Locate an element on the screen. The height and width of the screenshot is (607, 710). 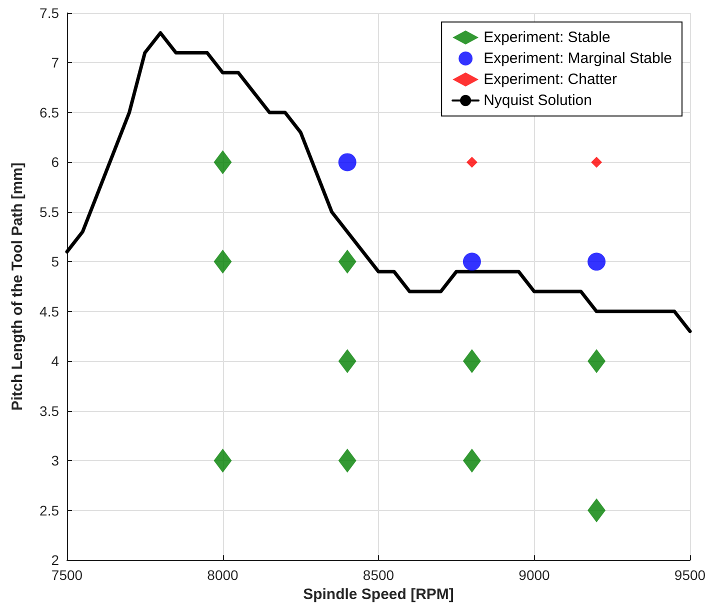
x-tick-label: 9500 is located at coordinates (690, 575).